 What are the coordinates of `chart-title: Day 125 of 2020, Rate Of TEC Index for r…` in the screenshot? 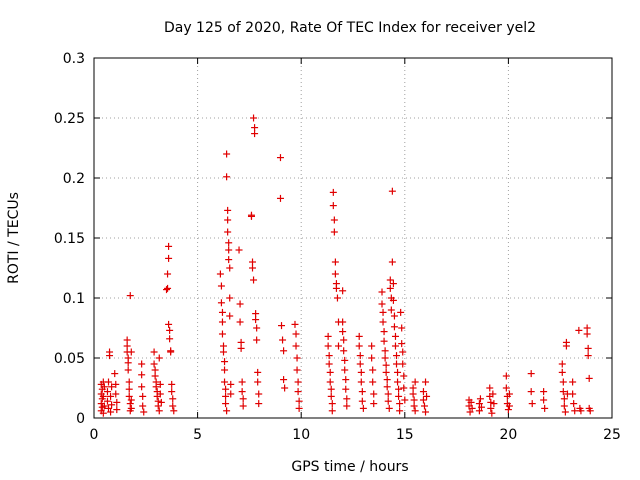 It's located at (350, 28).